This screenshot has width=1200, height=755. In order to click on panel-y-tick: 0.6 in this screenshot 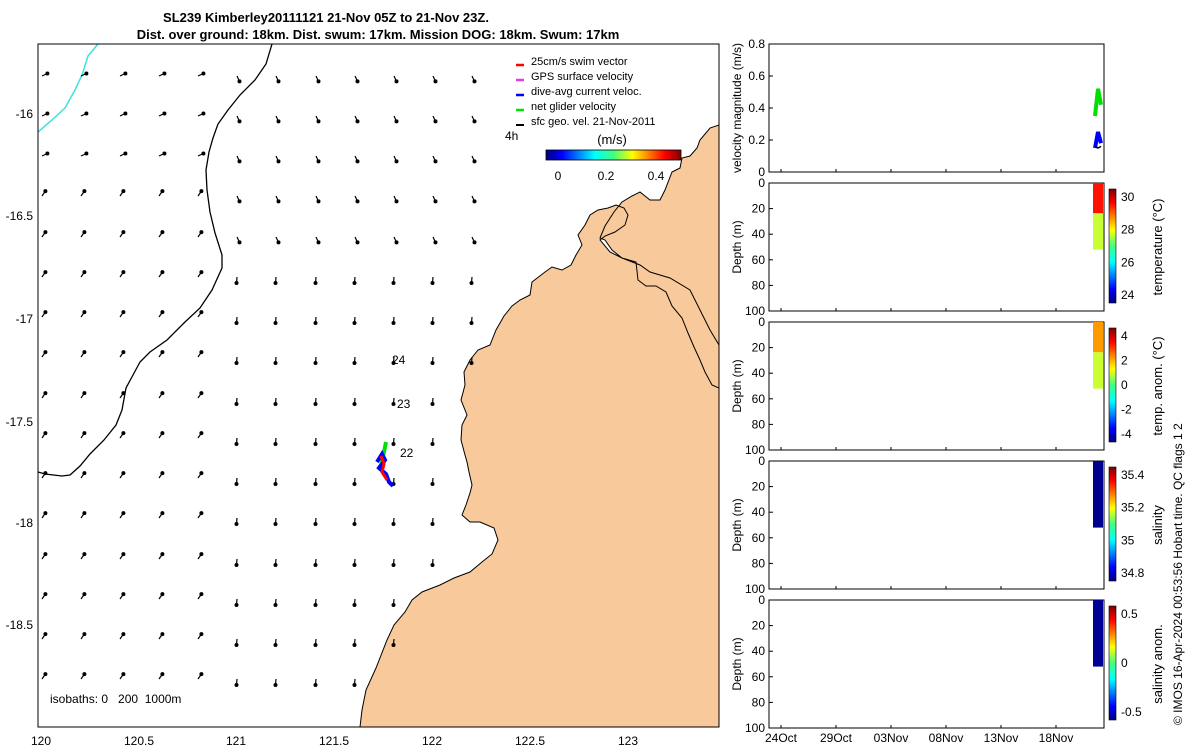, I will do `click(756, 76)`.